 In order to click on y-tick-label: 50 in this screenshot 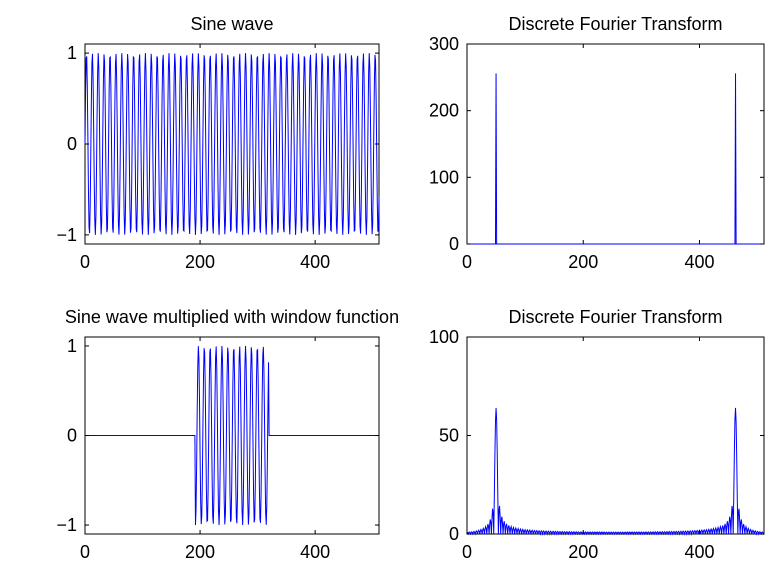, I will do `click(449, 436)`.